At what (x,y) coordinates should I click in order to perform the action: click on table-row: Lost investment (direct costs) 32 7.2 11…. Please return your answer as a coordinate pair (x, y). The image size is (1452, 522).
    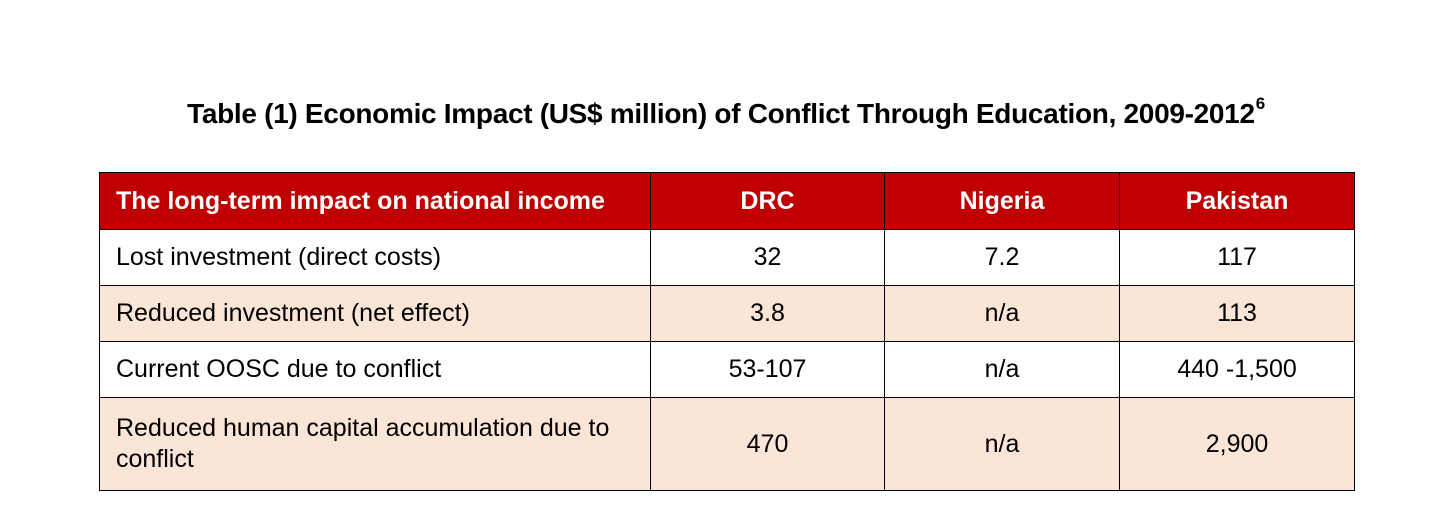
    Looking at the image, I should click on (727, 257).